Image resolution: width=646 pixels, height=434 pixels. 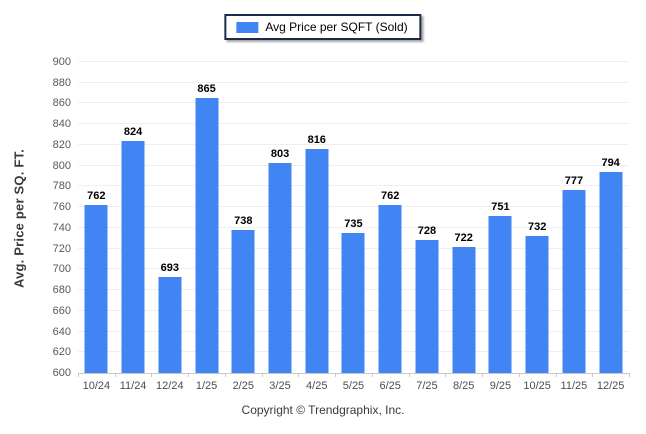 What do you see at coordinates (463, 386) in the screenshot?
I see `x-tick-label: 8/25` at bounding box center [463, 386].